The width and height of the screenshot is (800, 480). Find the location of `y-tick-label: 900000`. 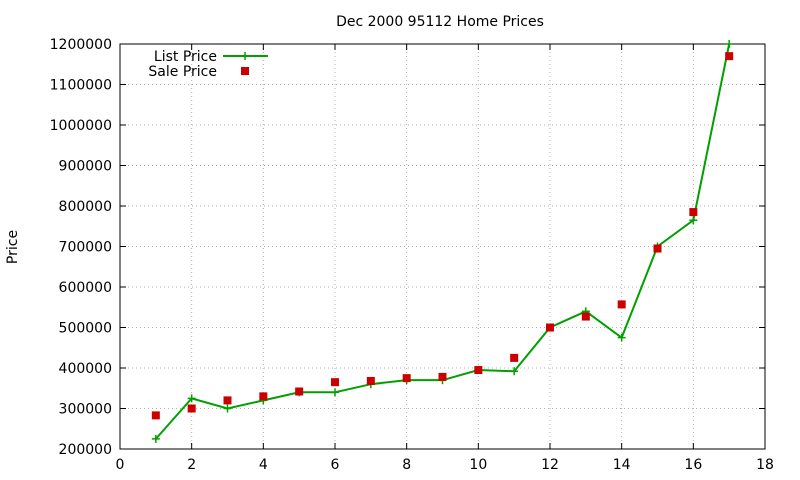

y-tick-label: 900000 is located at coordinates (85, 167).